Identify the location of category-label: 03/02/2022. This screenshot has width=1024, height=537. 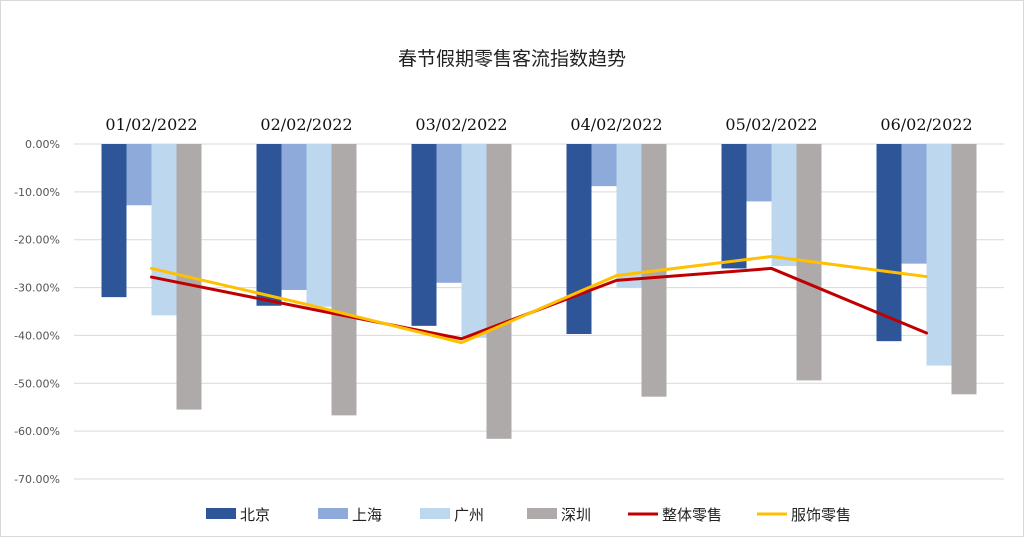
(461, 124).